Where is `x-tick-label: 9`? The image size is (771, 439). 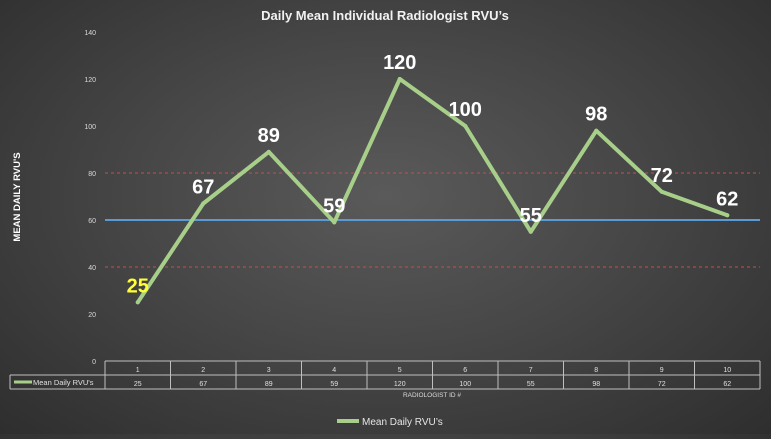
x-tick-label: 9 is located at coordinates (662, 370).